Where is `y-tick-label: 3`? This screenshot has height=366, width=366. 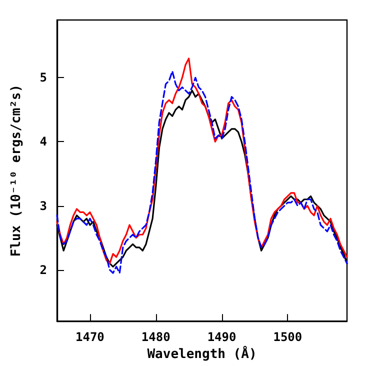
y-tick-label: 3 is located at coordinates (43, 205).